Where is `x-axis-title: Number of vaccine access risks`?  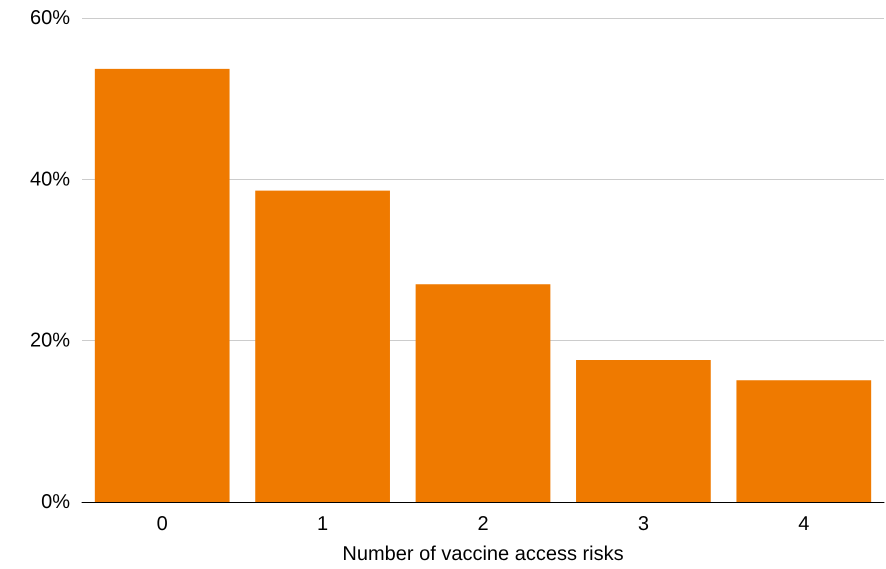 x-axis-title: Number of vaccine access risks is located at coordinates (483, 554).